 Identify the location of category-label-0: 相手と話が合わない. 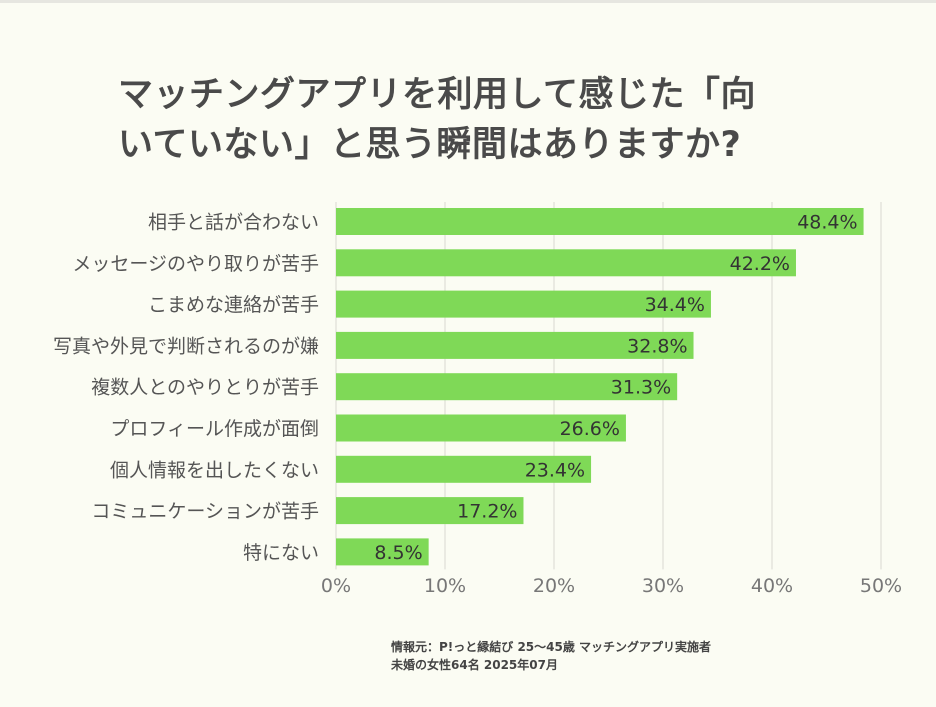
(233, 223).